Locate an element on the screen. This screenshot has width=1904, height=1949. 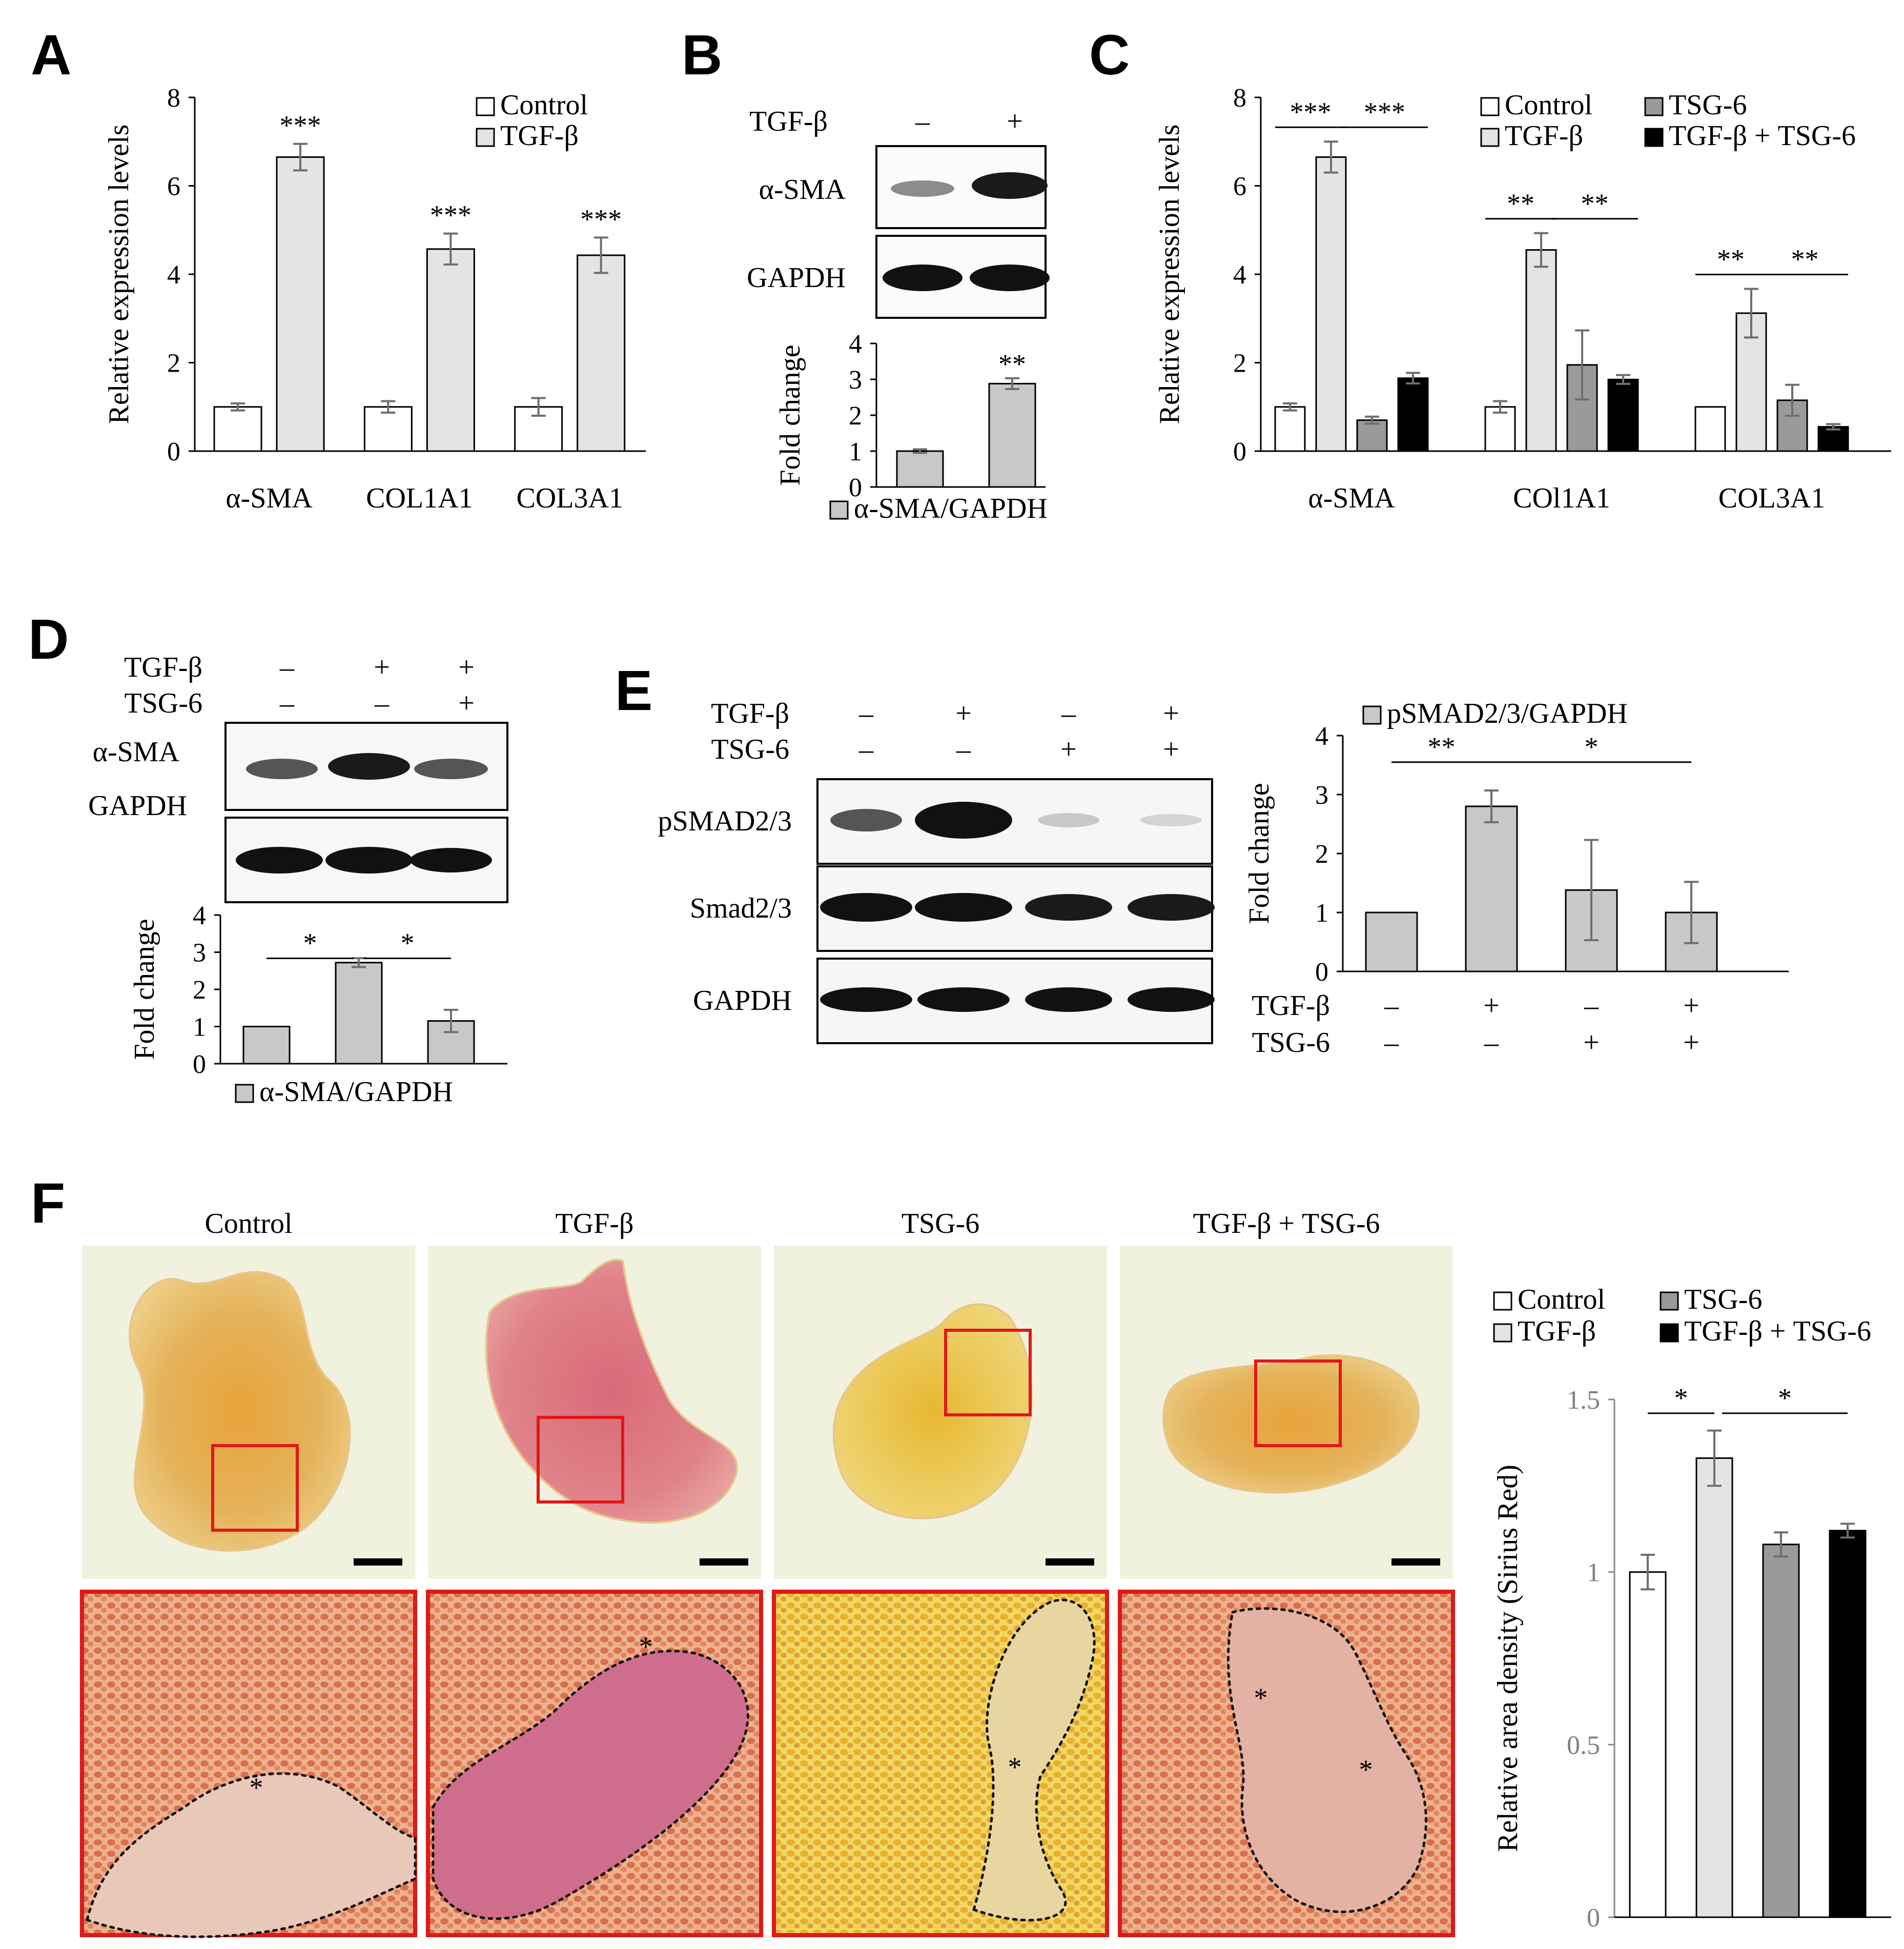
panel-label-B: B is located at coordinates (702, 55).